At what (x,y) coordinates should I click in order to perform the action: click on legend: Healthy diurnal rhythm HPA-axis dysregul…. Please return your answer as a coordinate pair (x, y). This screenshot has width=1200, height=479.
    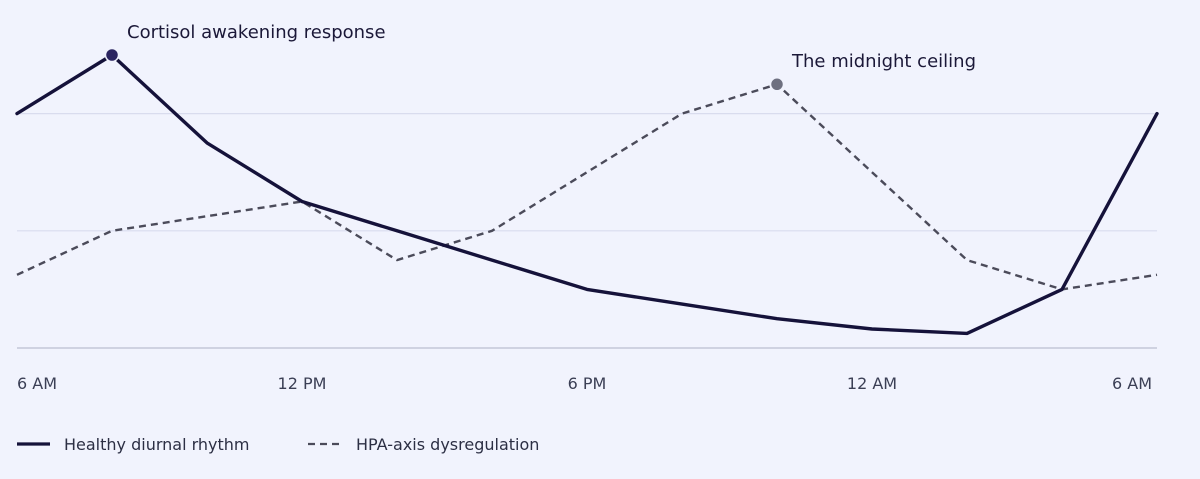
    Looking at the image, I should click on (278, 444).